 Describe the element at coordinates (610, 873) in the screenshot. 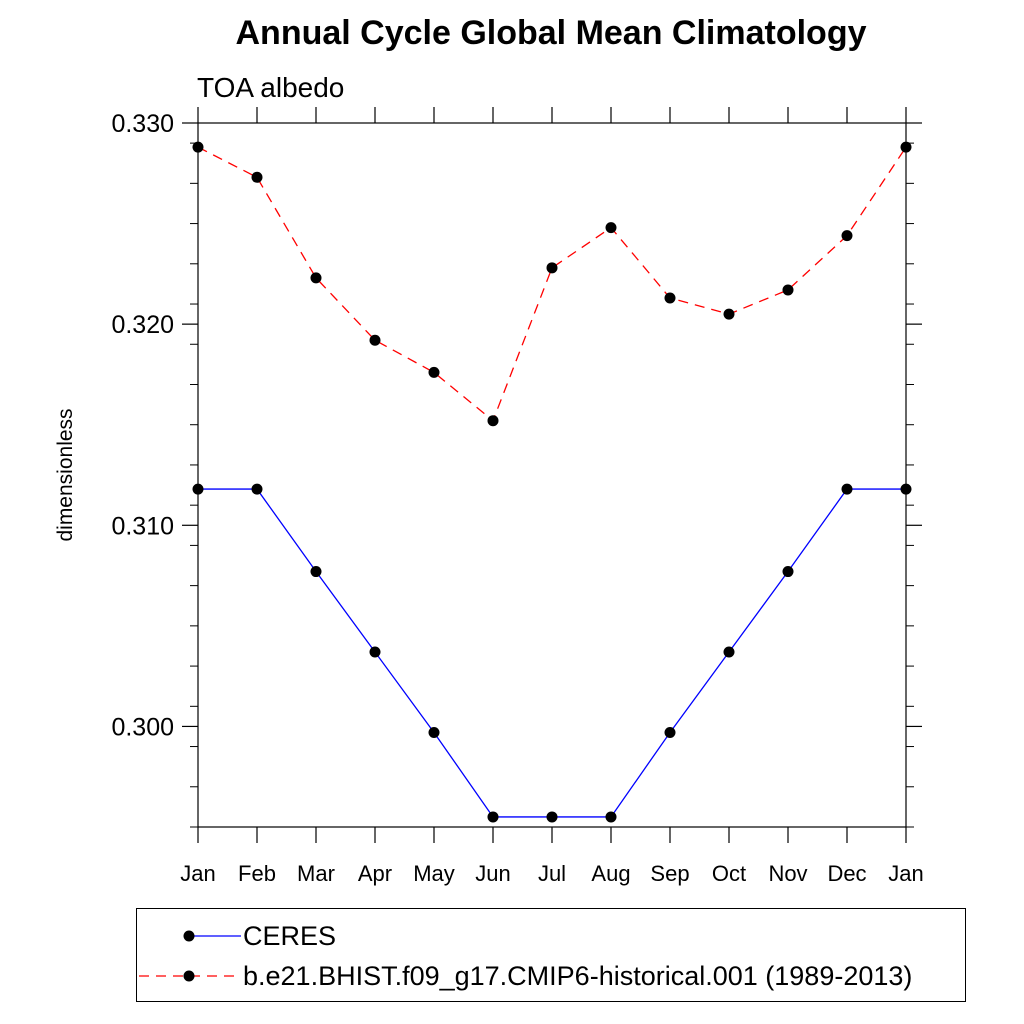

I see `x-tick-label: Aug` at that location.